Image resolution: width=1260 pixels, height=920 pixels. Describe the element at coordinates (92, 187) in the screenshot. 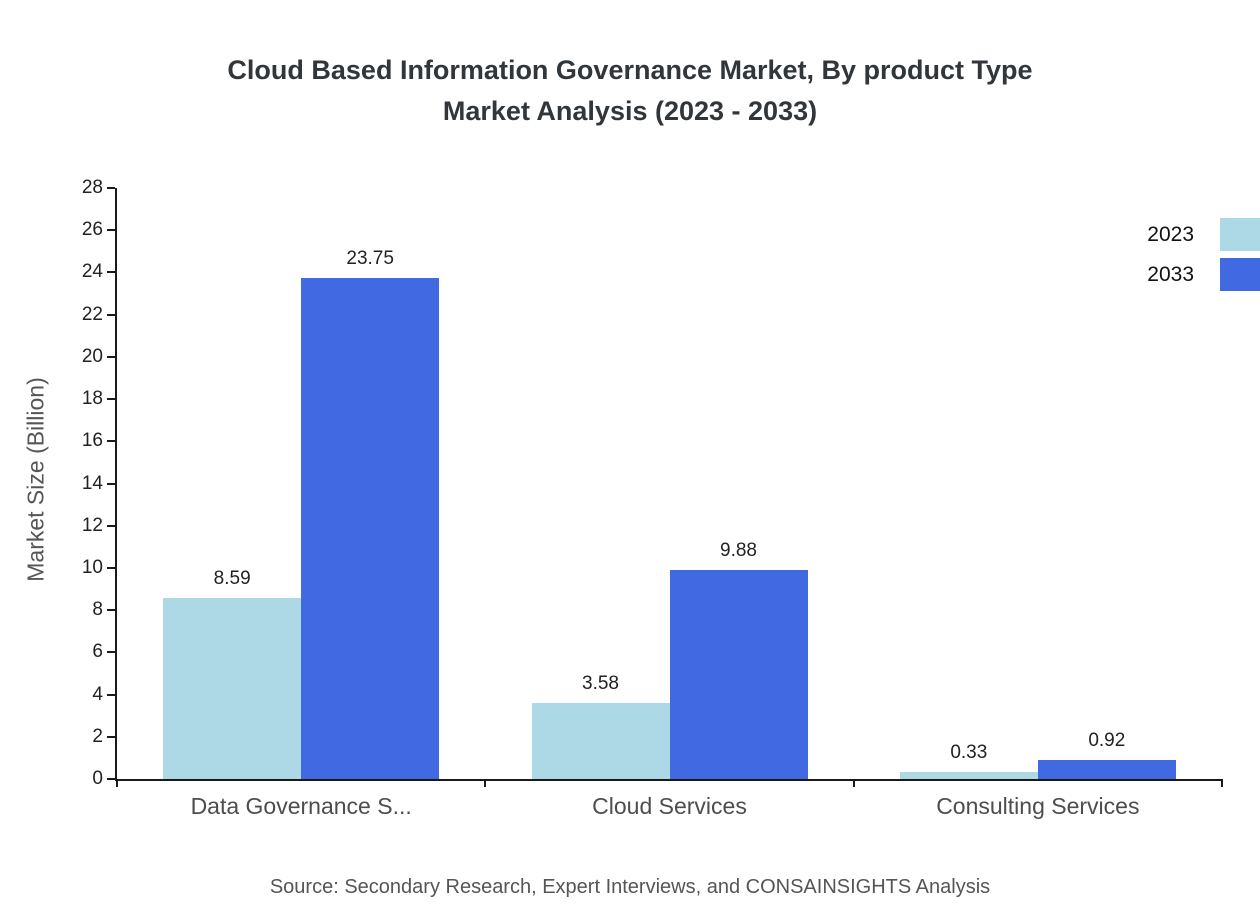

I see `y-tick-label: 28` at that location.